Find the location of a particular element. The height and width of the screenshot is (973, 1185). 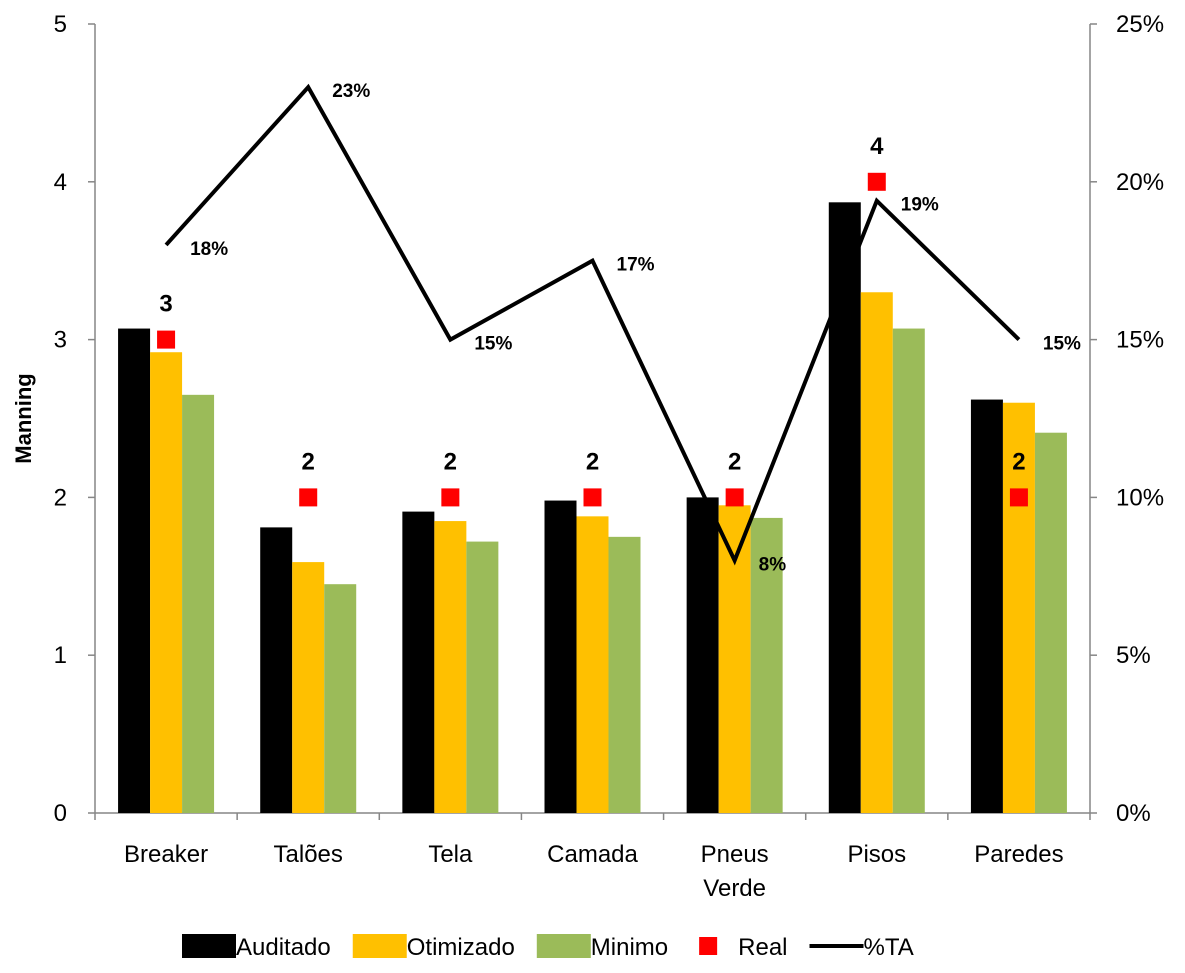

x-tick-label: Talões is located at coordinates (308, 854).